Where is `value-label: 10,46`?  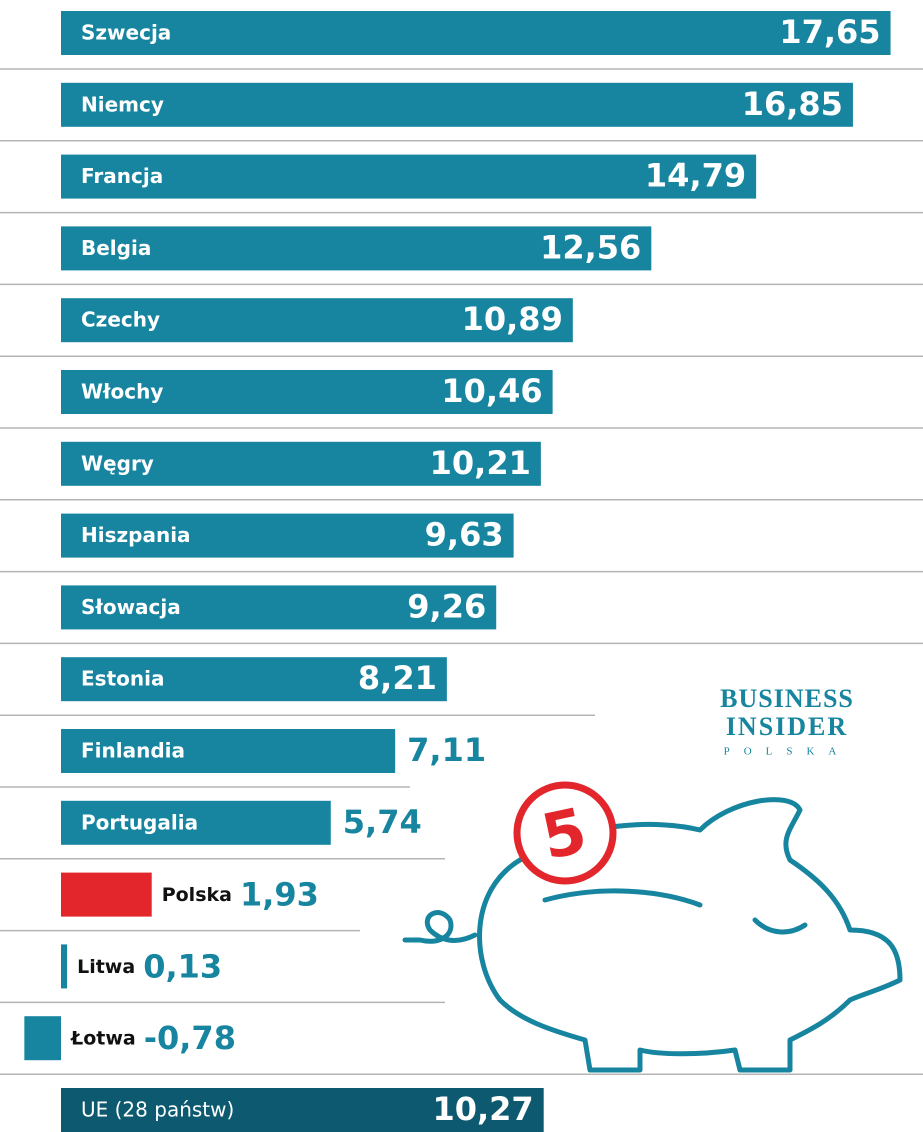
value-label: 10,46 is located at coordinates (491, 391).